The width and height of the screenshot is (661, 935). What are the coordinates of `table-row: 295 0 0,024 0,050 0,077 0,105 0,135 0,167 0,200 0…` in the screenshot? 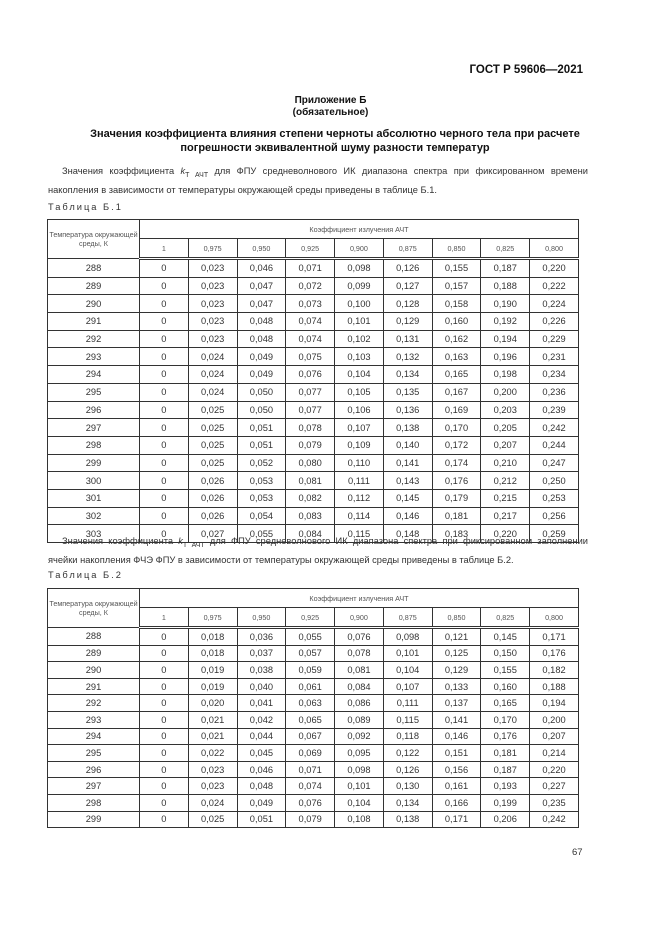 It's located at (313, 392).